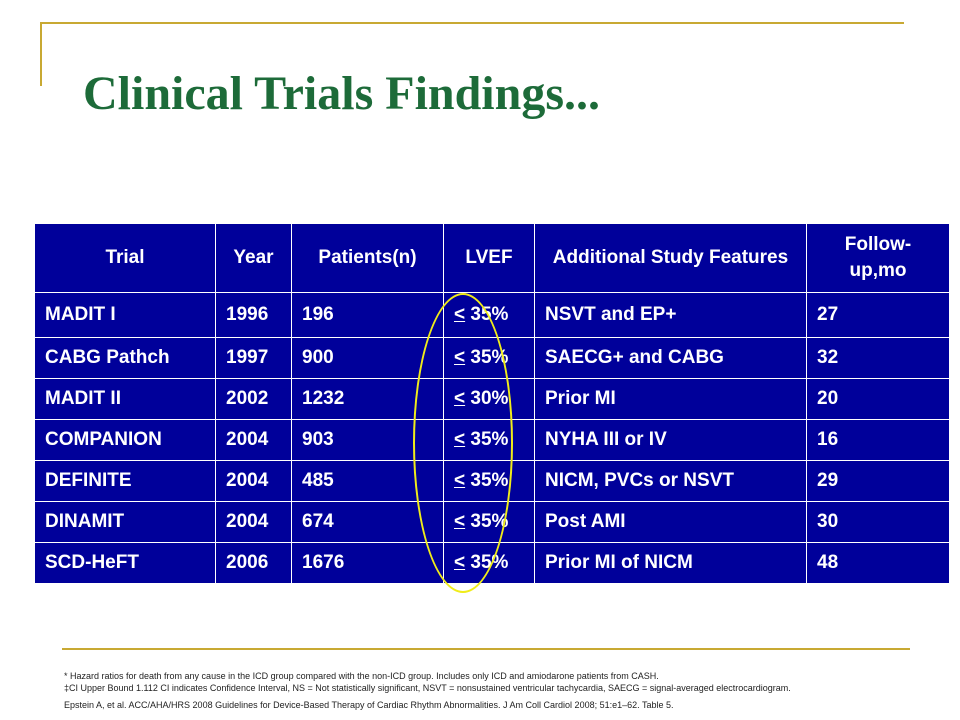 The image size is (960, 720). I want to click on cell-patients: 485, so click(367, 481).